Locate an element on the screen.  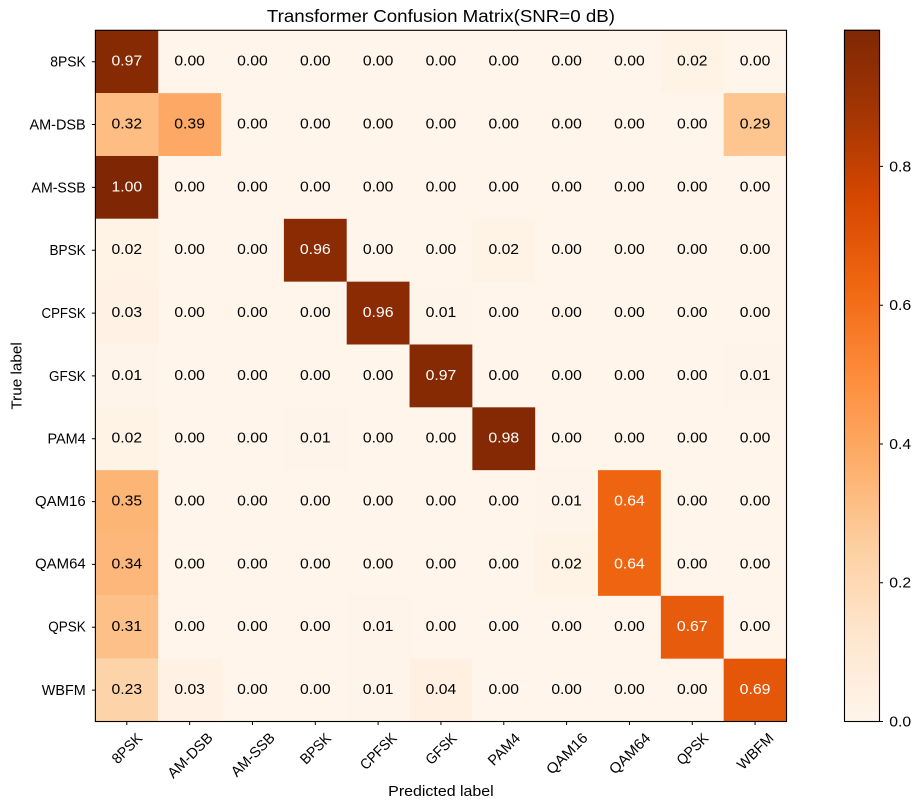
svg-text: 0.31 is located at coordinates (126, 627).